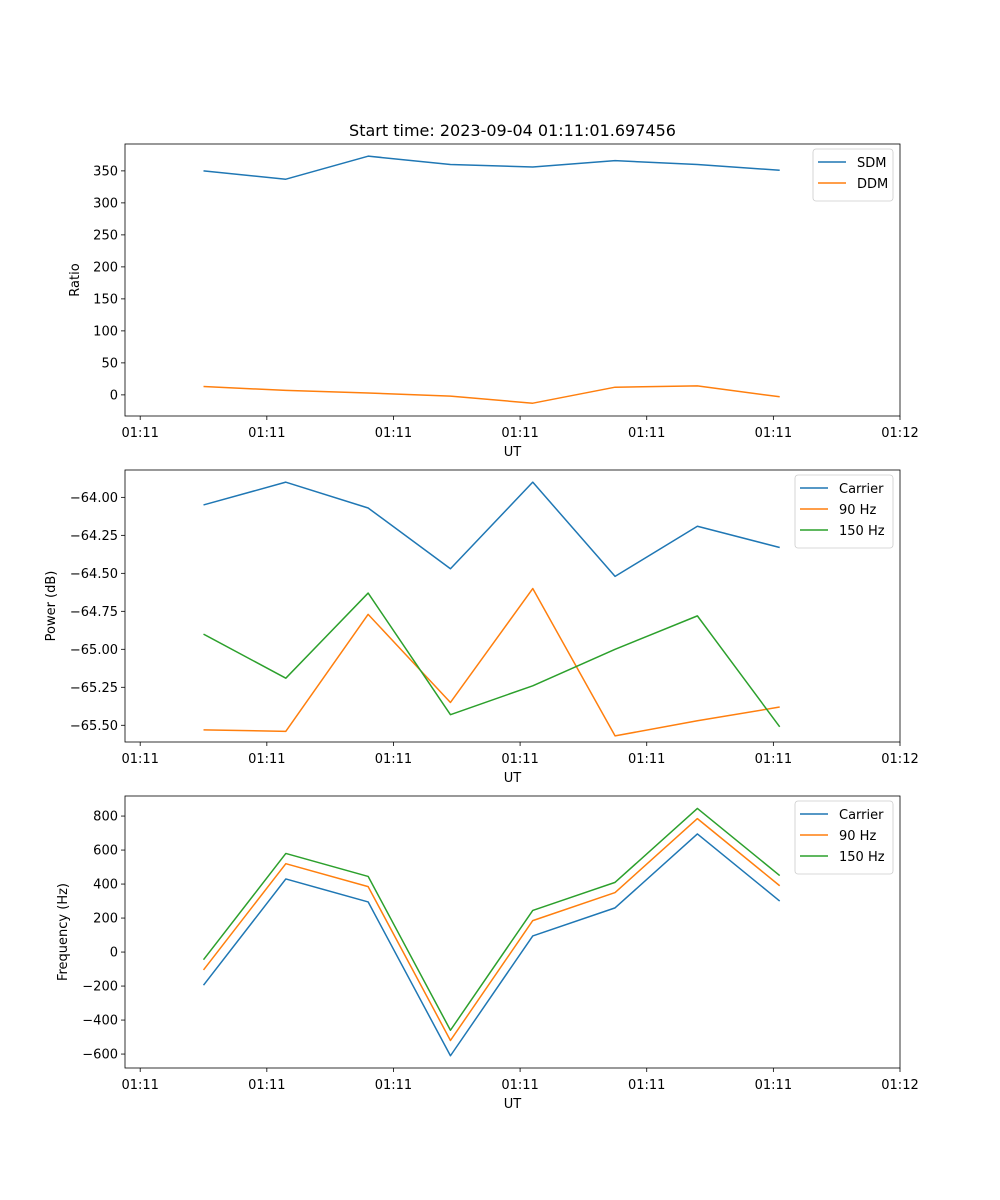  What do you see at coordinates (75, 279) in the screenshot?
I see `ratio-y-axis-label: Ratio` at bounding box center [75, 279].